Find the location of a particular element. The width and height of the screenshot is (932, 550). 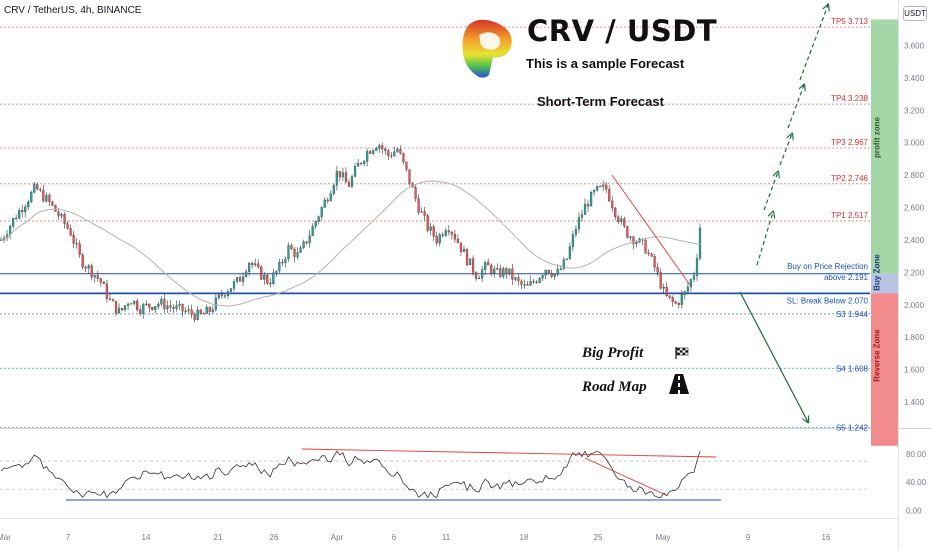

checkered-flag-icon is located at coordinates (682, 353).